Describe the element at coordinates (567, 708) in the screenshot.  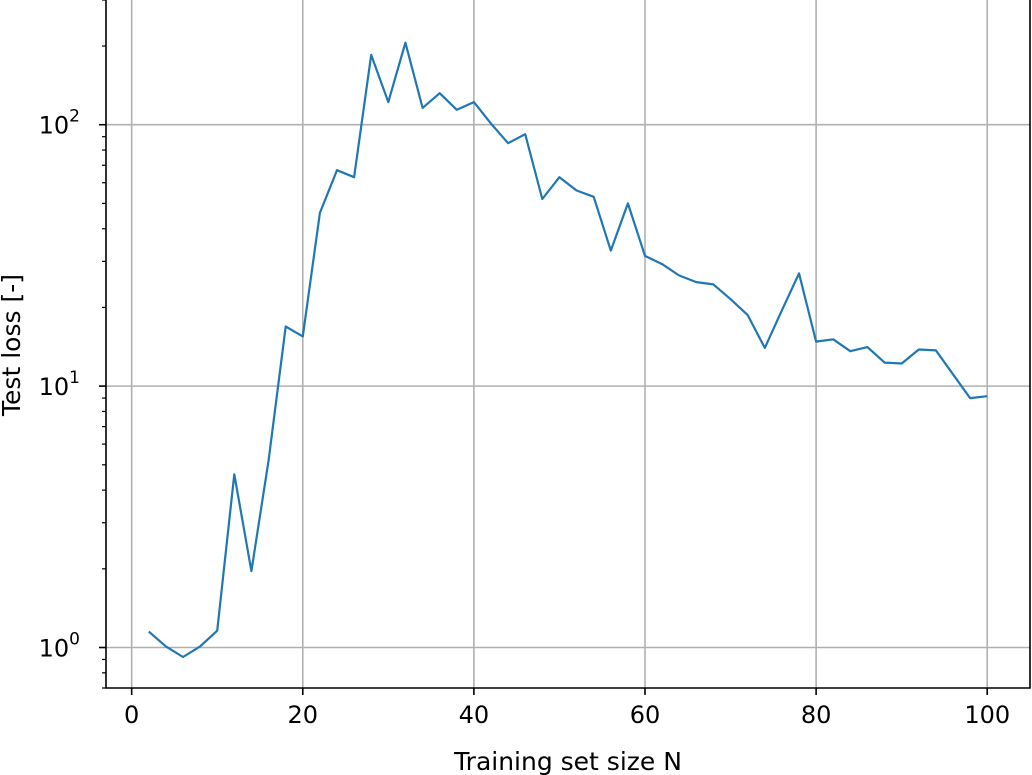
I see `x-axis: 0 20 40 60 80 100` at that location.